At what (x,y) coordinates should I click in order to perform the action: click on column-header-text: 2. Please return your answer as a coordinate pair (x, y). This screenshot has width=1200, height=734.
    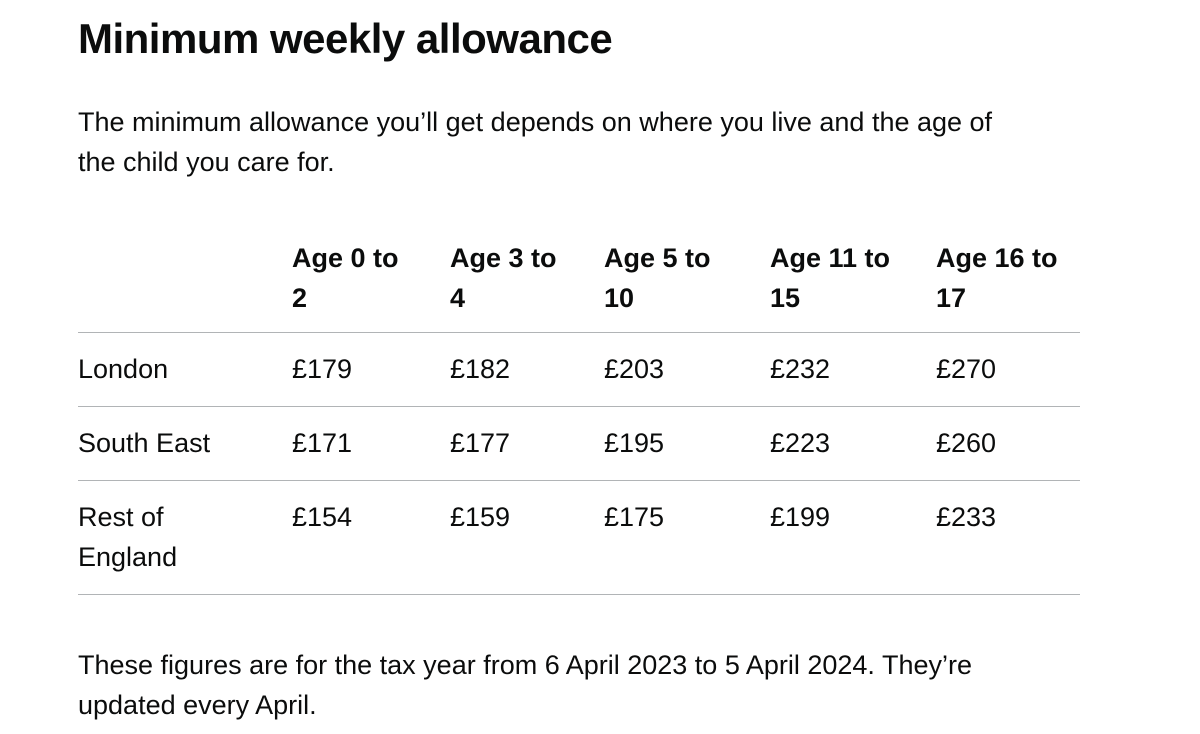
    Looking at the image, I should click on (300, 298).